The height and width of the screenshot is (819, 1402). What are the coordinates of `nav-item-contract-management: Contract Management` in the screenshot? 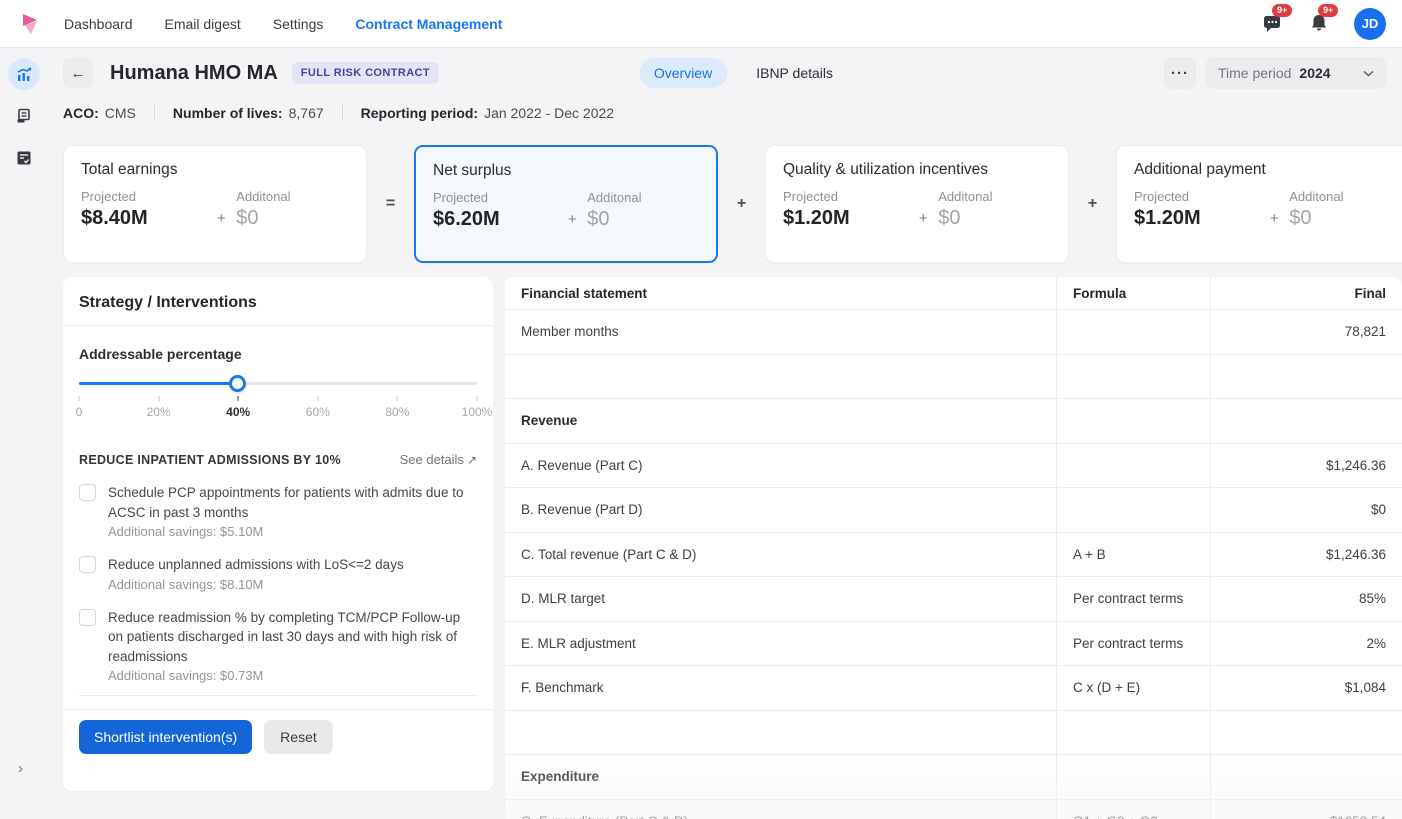 It's located at (429, 23).